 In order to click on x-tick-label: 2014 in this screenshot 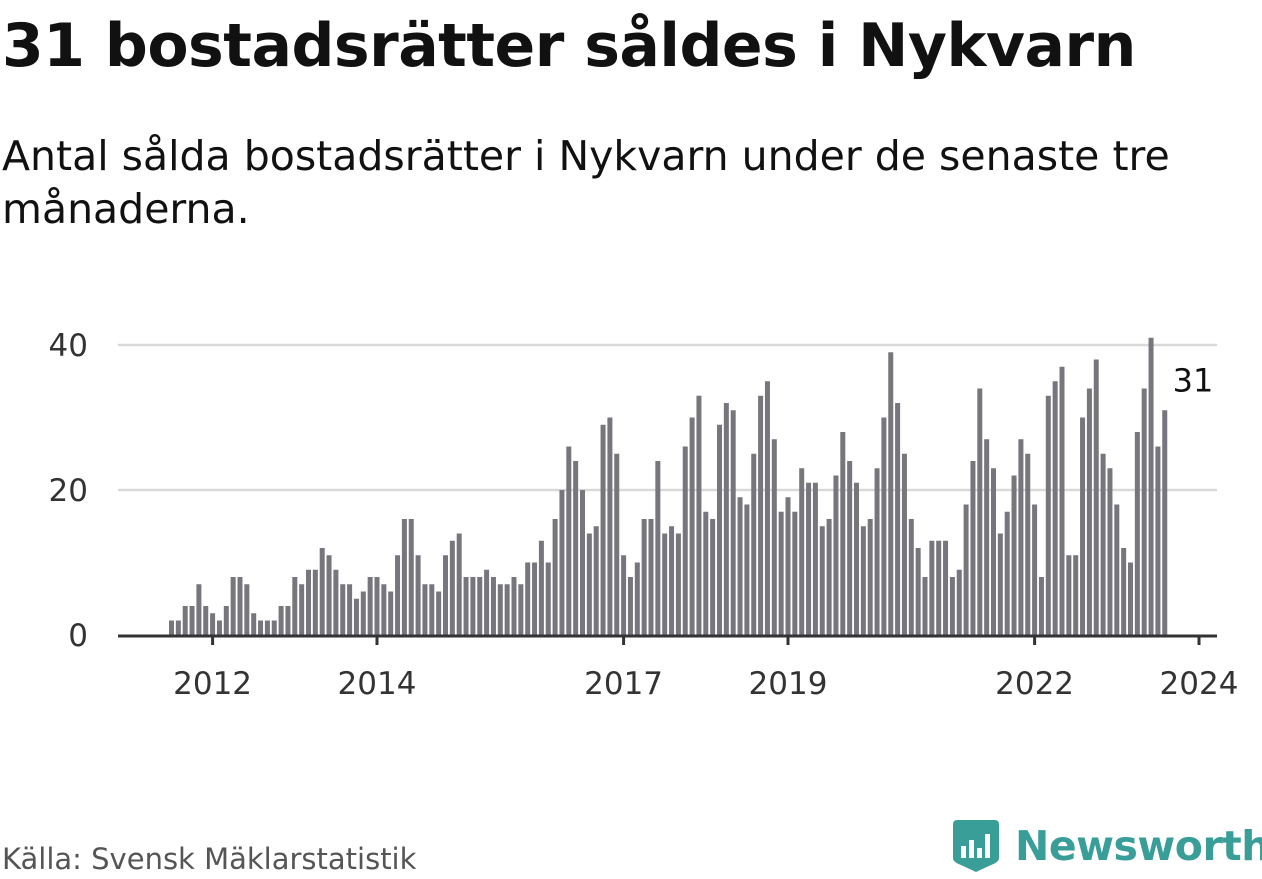, I will do `click(377, 684)`.